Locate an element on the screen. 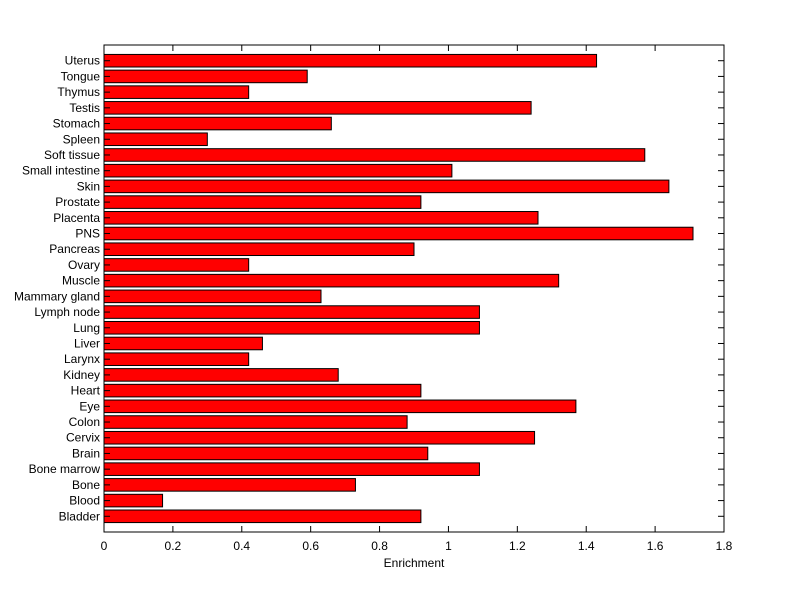  y-tick-label: Small intestine is located at coordinates (61, 171).